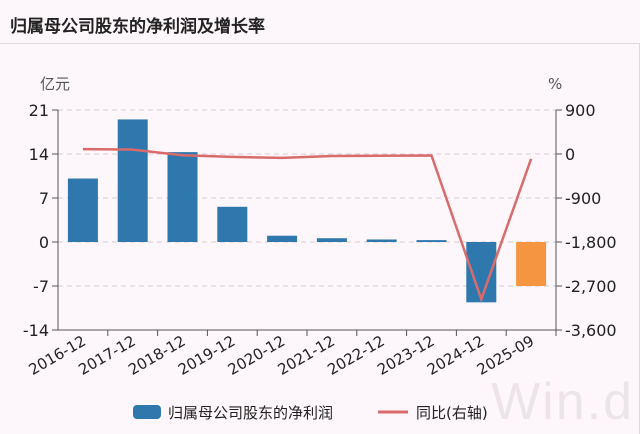 The image size is (640, 434). I want to click on left-tick-label: 7, so click(44, 198).